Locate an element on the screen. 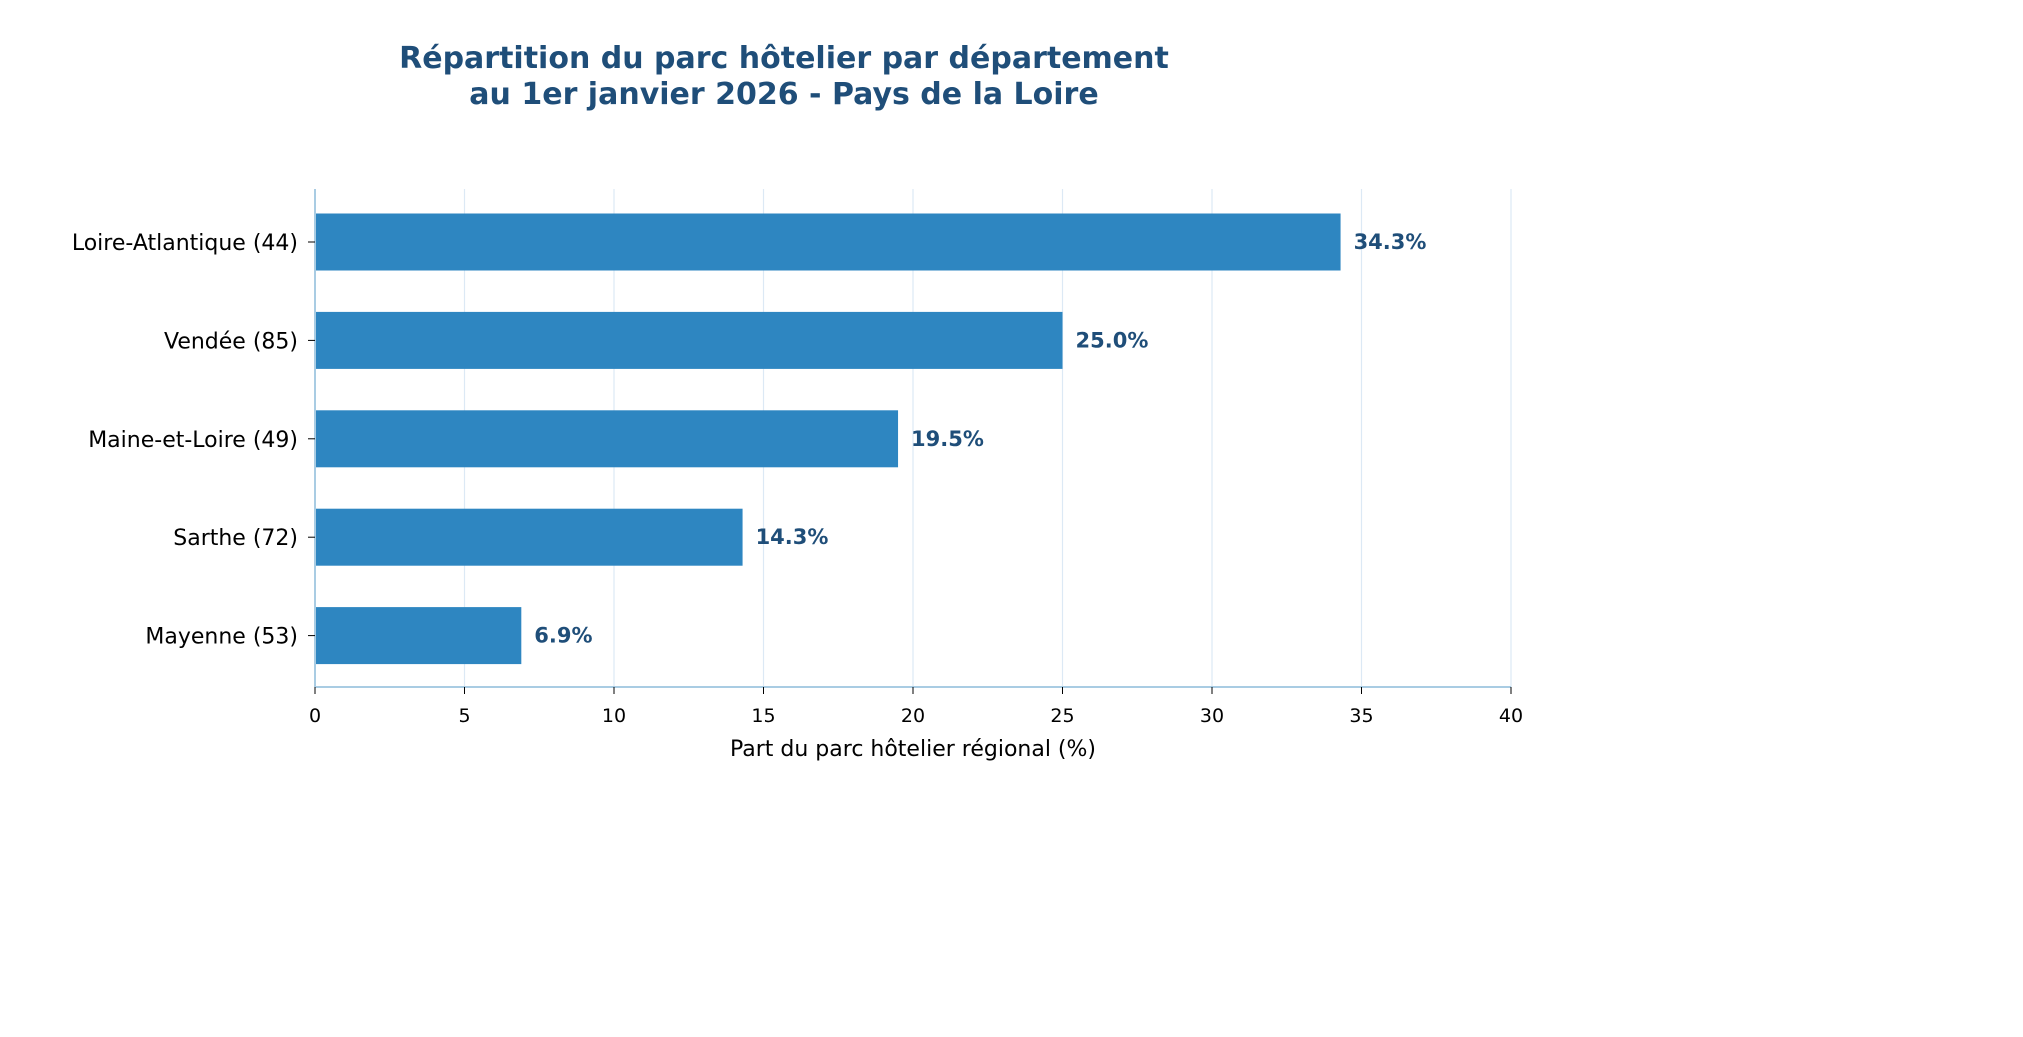 The width and height of the screenshot is (2023, 1037). y-tick-label-4: Mayenne (53) is located at coordinates (221, 637).